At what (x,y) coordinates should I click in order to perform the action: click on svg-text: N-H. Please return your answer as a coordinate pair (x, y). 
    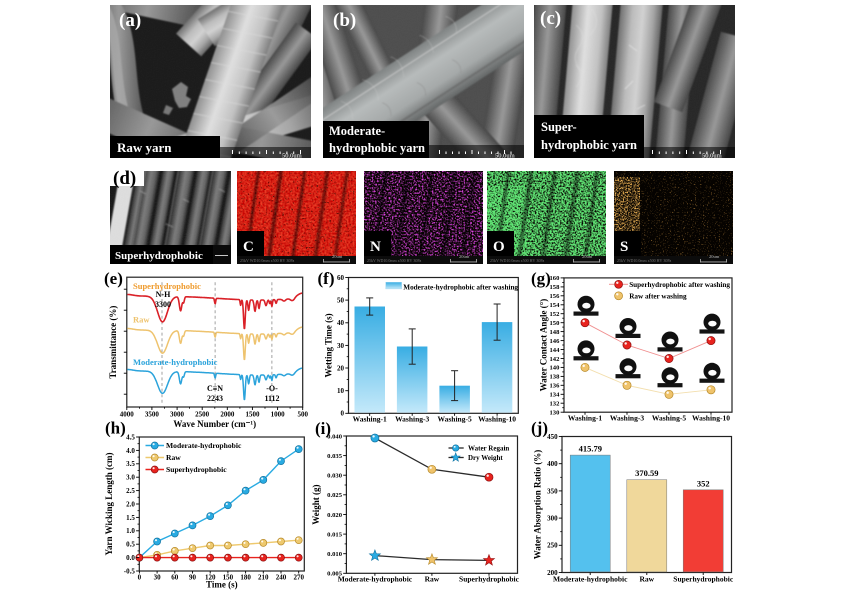
    Looking at the image, I should click on (163, 294).